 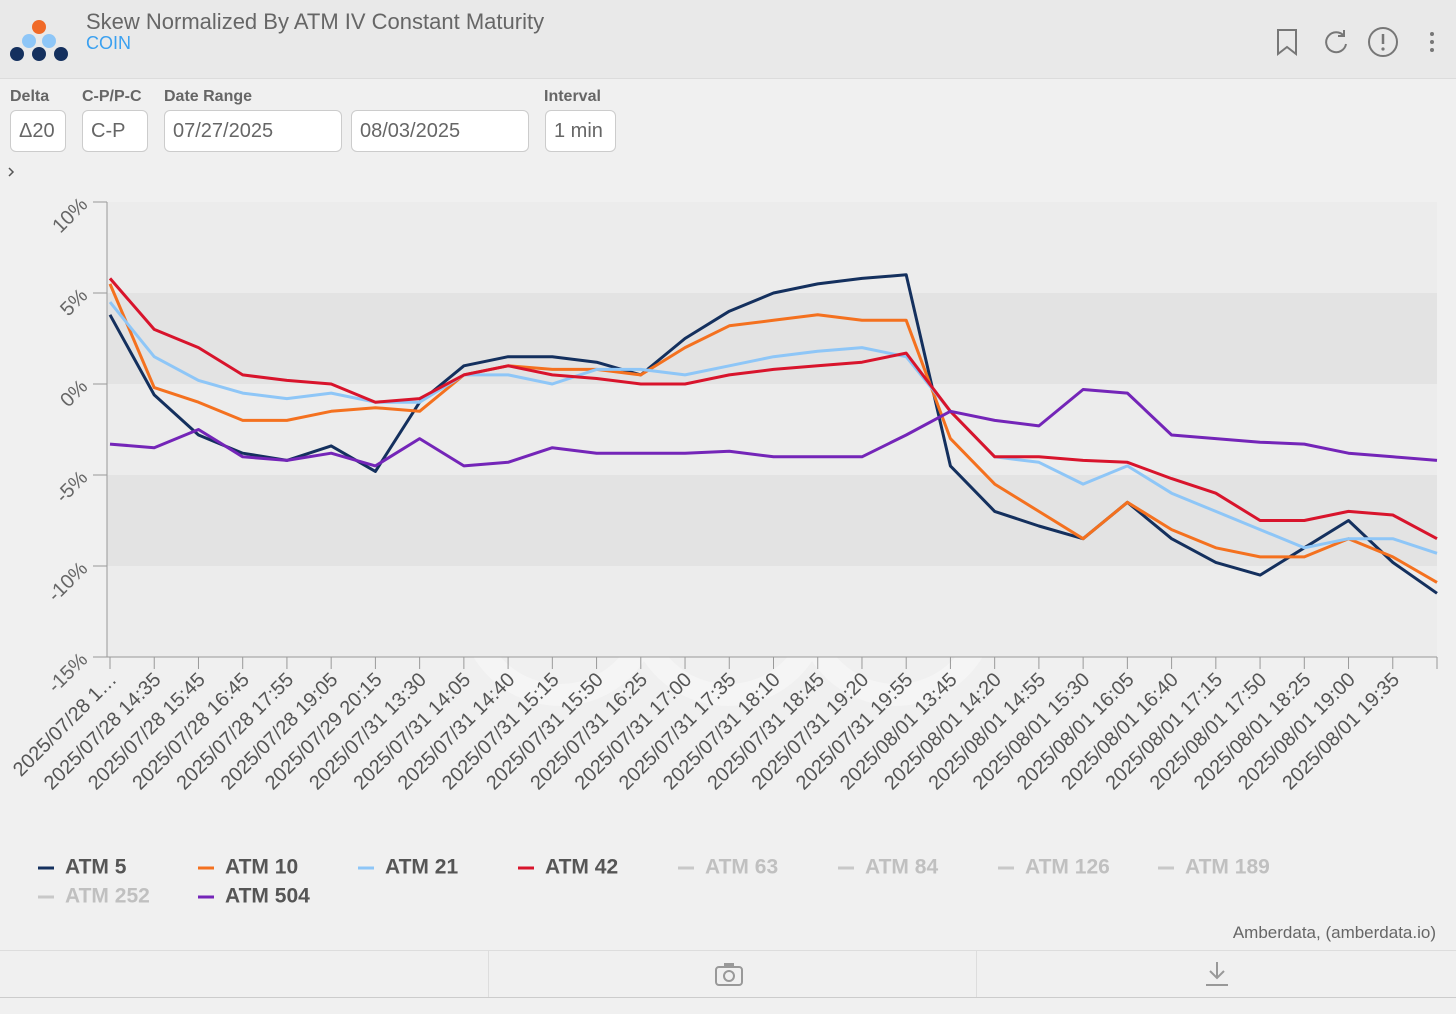 I want to click on control-input: 08/03/2025, so click(x=440, y=131).